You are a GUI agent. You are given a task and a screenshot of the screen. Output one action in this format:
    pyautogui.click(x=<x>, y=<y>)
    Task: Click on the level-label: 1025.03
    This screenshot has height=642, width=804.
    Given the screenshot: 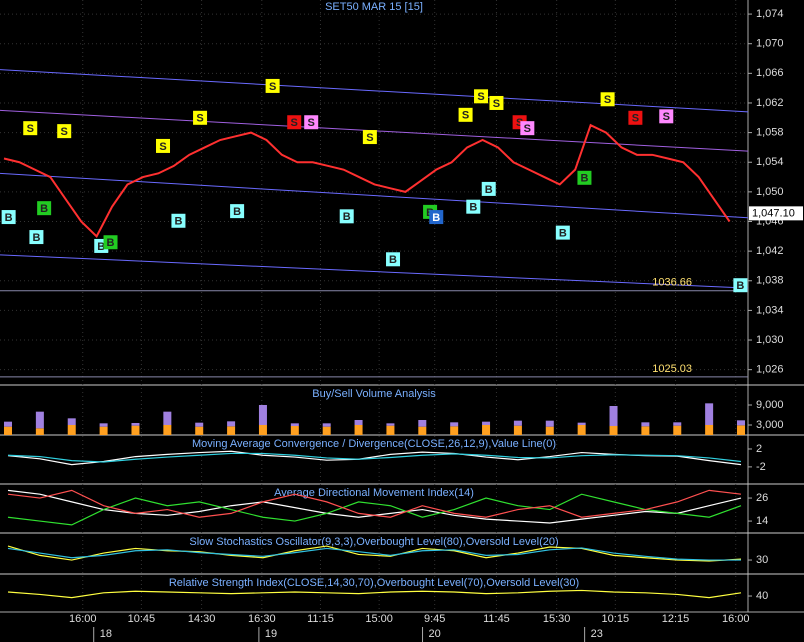 What is the action you would take?
    pyautogui.click(x=672, y=369)
    